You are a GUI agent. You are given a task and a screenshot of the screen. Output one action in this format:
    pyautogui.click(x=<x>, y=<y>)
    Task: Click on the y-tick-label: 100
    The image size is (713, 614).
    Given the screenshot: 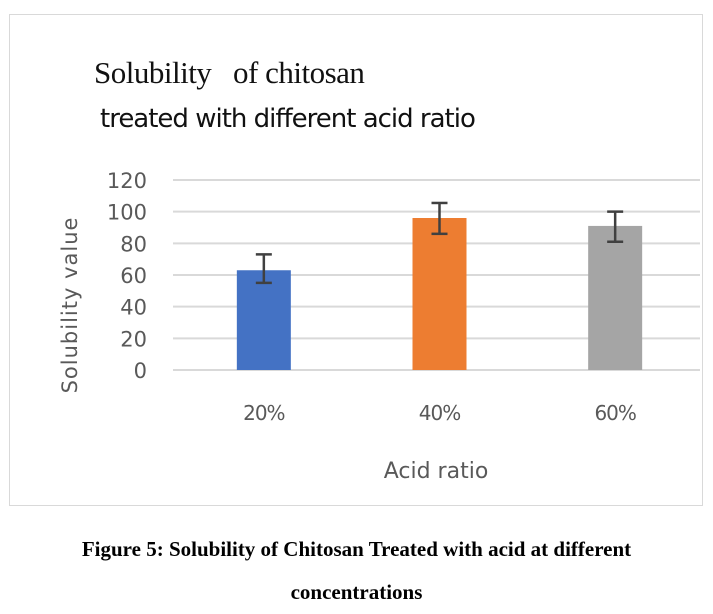 What is the action you would take?
    pyautogui.click(x=127, y=213)
    